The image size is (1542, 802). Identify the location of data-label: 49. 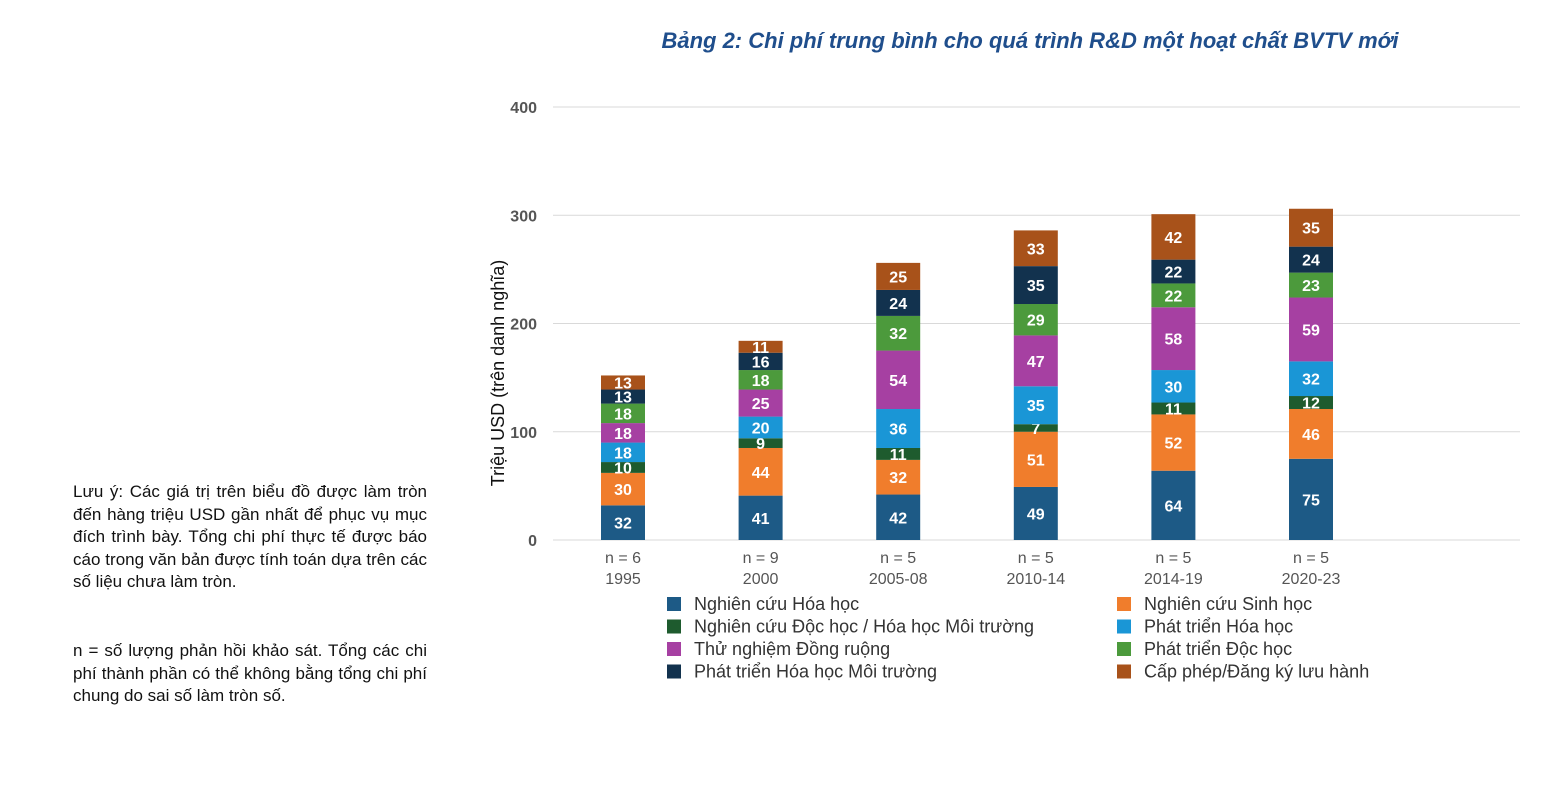
(1036, 514).